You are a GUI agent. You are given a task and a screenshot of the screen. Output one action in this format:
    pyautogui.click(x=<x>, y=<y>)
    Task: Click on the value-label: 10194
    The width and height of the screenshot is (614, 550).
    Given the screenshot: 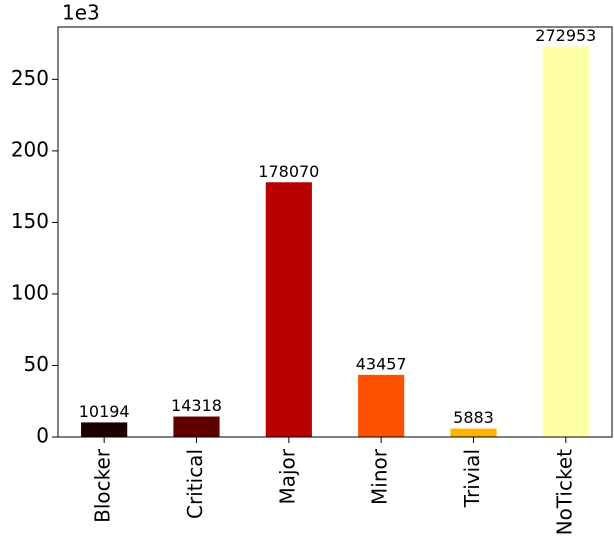 What is the action you would take?
    pyautogui.click(x=104, y=411)
    